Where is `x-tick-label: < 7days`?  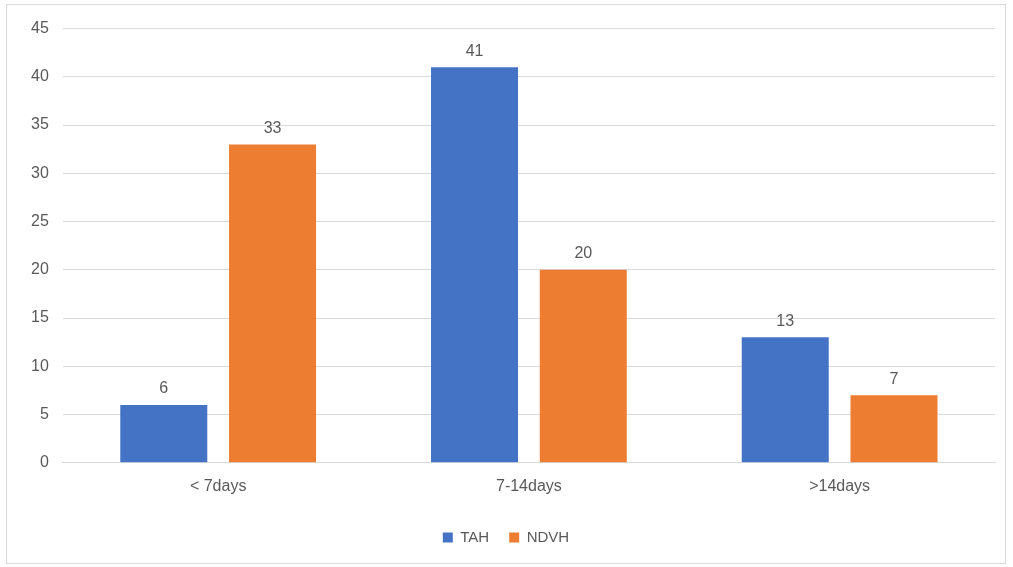 x-tick-label: < 7days is located at coordinates (218, 485).